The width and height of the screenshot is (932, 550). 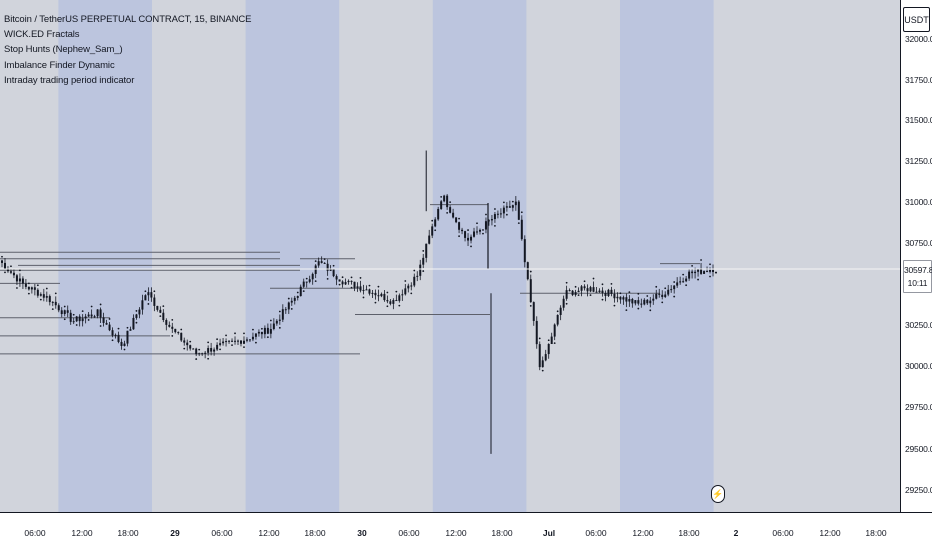 I want to click on current-price-value: 30597.8, so click(x=918, y=270).